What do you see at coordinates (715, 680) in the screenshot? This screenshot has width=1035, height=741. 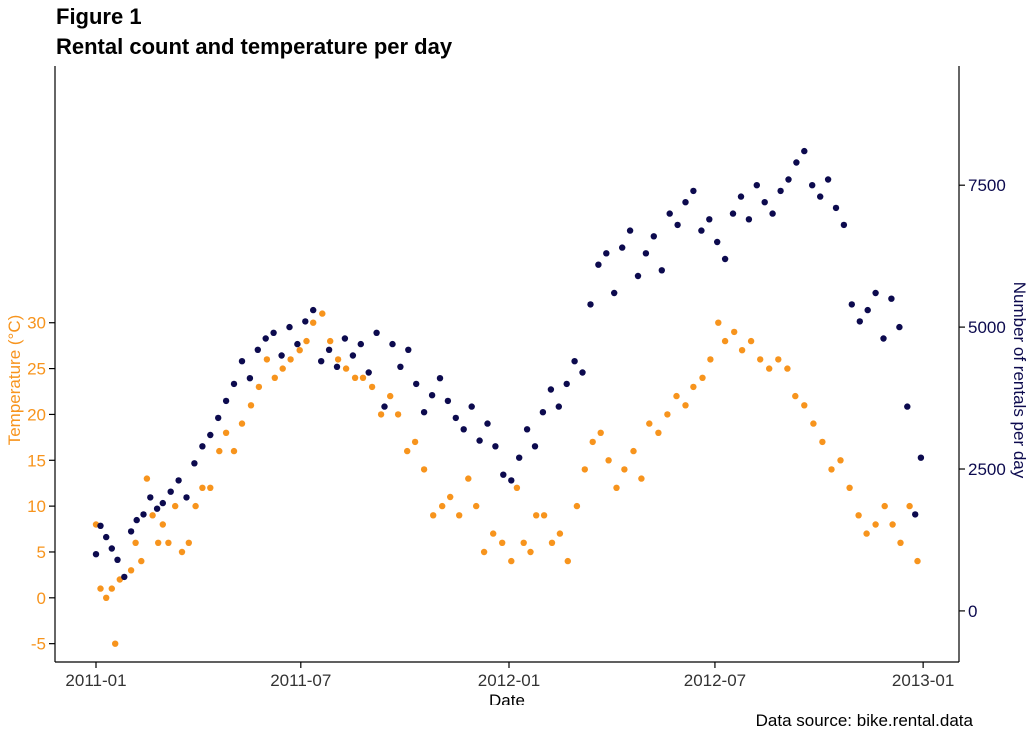 I see `x-tick-label: 2012-07` at bounding box center [715, 680].